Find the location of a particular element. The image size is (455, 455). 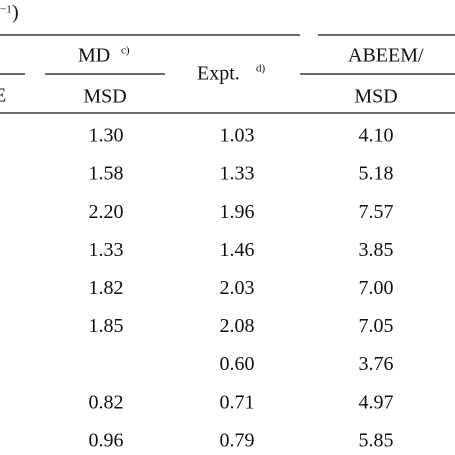

left-fragment: E is located at coordinates (3, 96).